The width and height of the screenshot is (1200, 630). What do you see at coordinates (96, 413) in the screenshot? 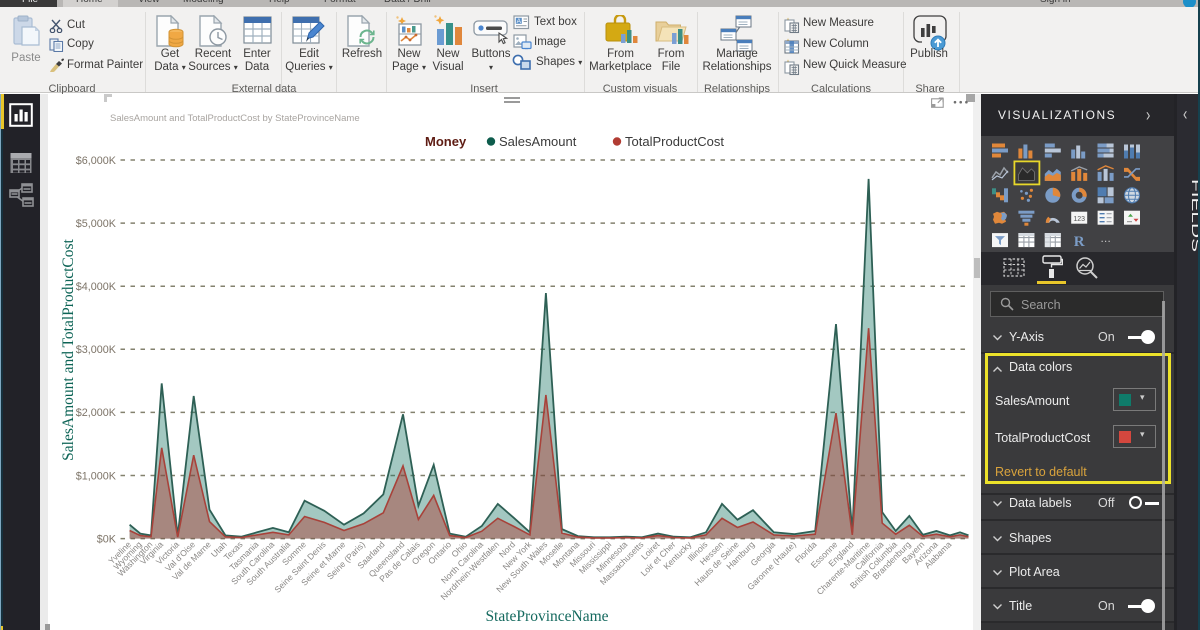
I see `svg-text: $2,000K` at bounding box center [96, 413].